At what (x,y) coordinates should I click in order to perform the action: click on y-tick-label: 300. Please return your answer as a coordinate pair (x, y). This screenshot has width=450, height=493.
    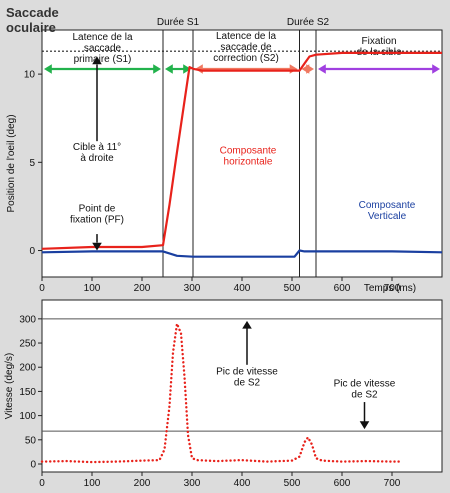
    Looking at the image, I should click on (27, 319).